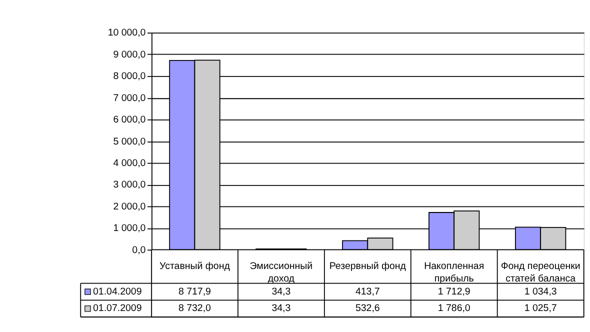 The height and width of the screenshot is (332, 590). What do you see at coordinates (129, 163) in the screenshot?
I see `y-tick-label: 4 000,0` at bounding box center [129, 163].